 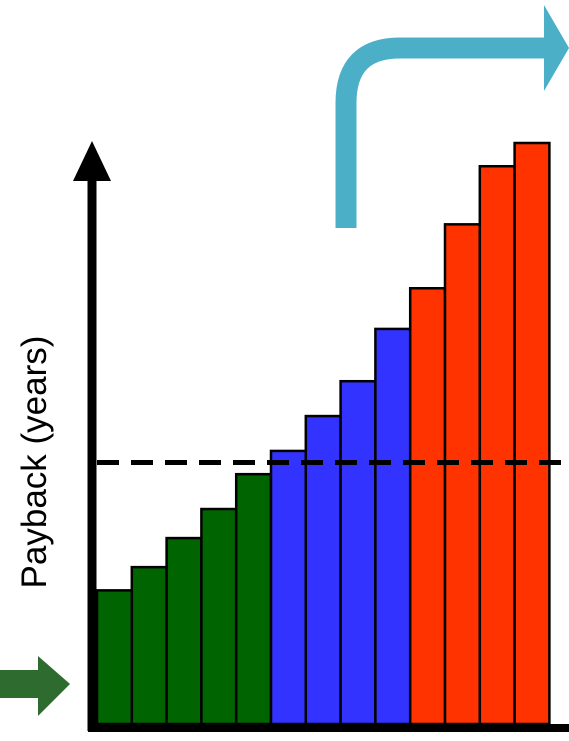 I want to click on blue-curved-arrow-icon, so click(x=452, y=116).